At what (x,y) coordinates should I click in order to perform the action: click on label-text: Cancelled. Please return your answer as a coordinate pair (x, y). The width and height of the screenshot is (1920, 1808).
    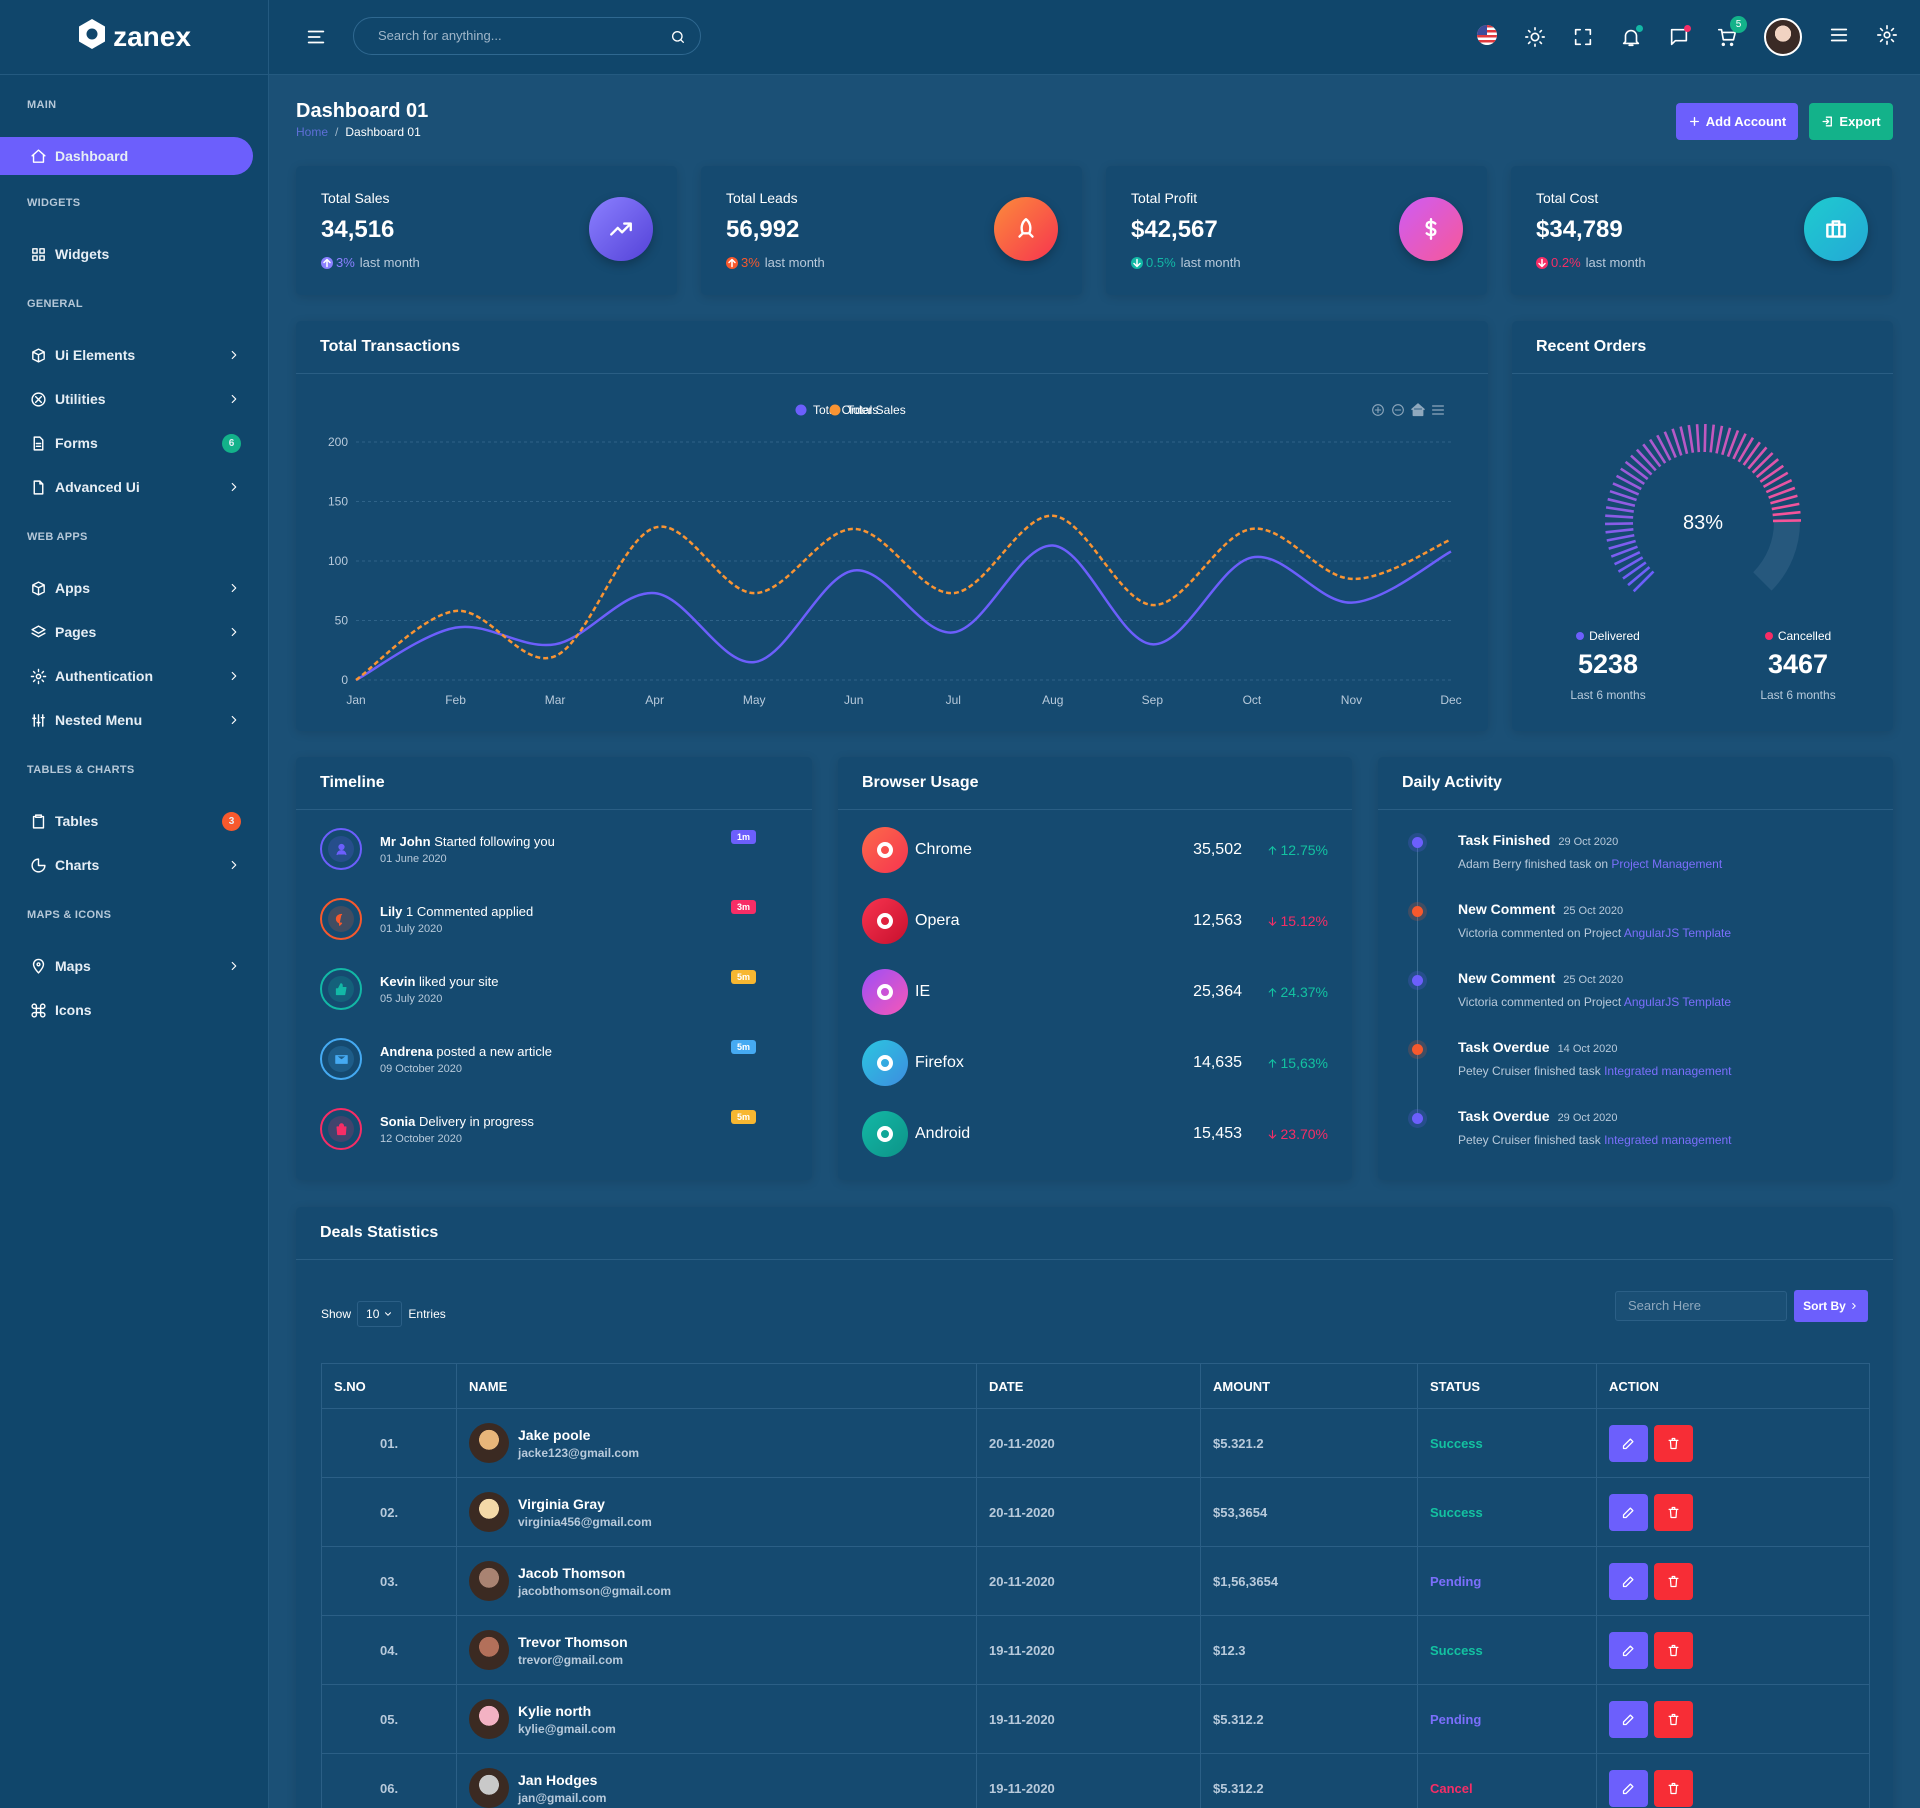
    Looking at the image, I should click on (1804, 636).